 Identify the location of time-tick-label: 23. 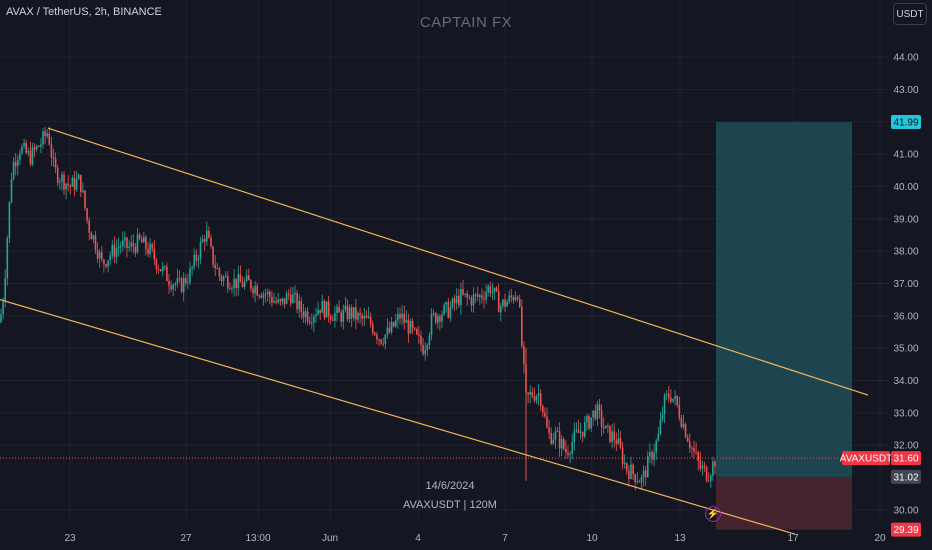
(70, 538).